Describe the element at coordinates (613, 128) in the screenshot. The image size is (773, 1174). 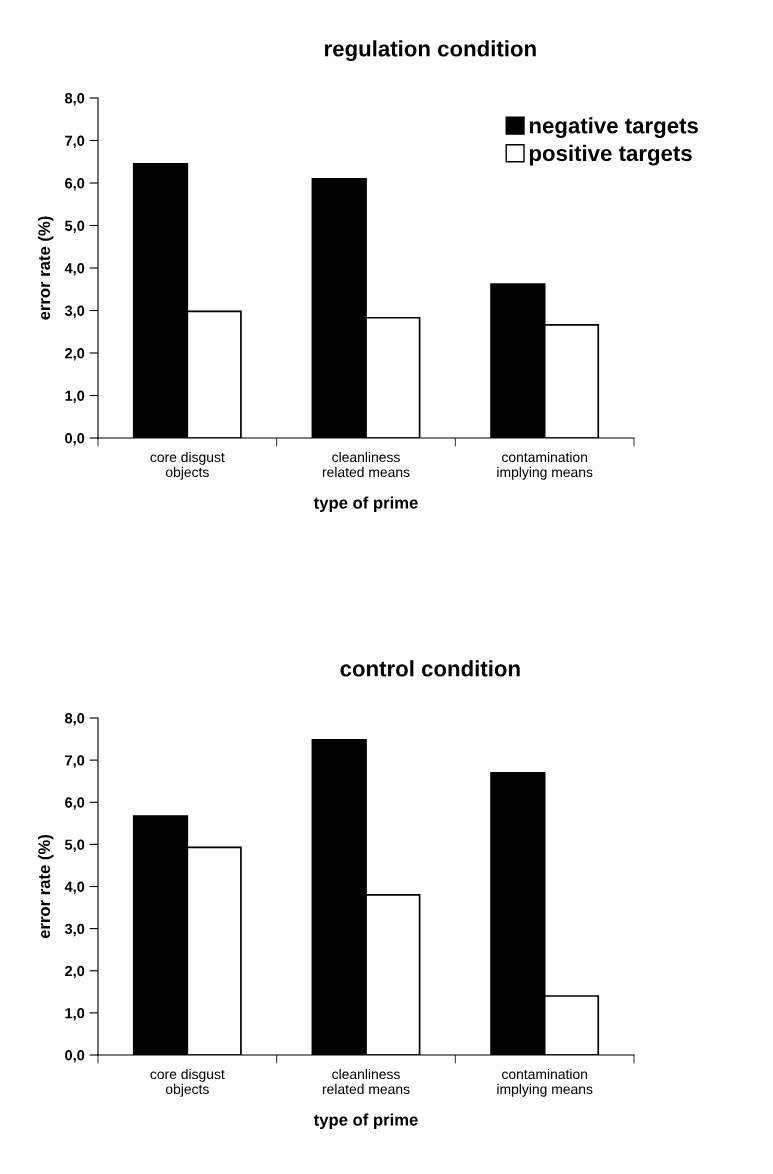
I see `legend-label: negative targets` at that location.